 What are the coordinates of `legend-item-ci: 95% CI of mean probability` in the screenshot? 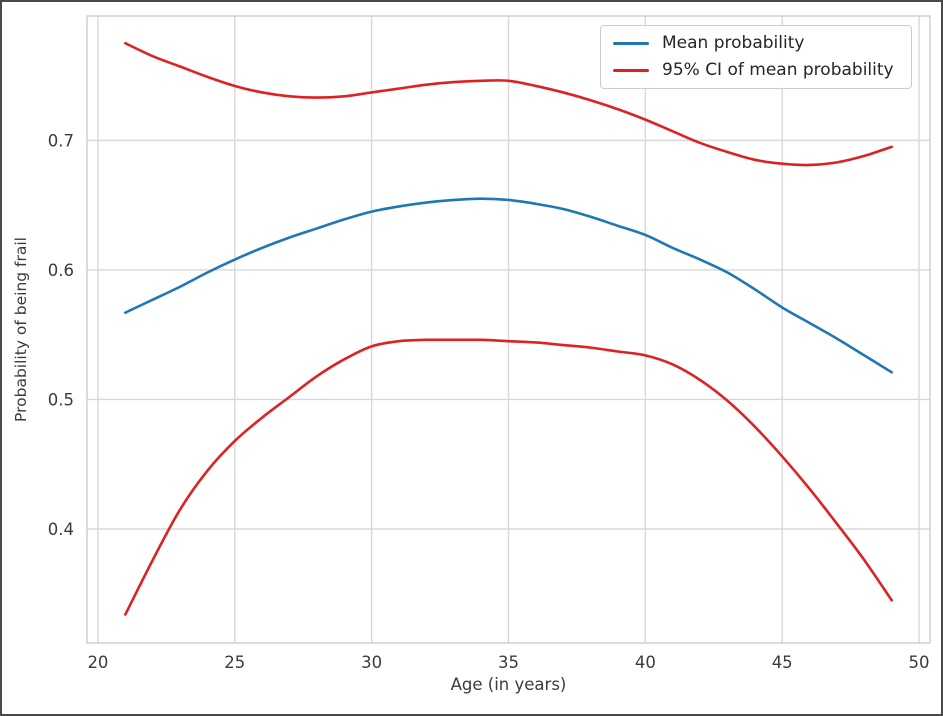 It's located at (756, 70).